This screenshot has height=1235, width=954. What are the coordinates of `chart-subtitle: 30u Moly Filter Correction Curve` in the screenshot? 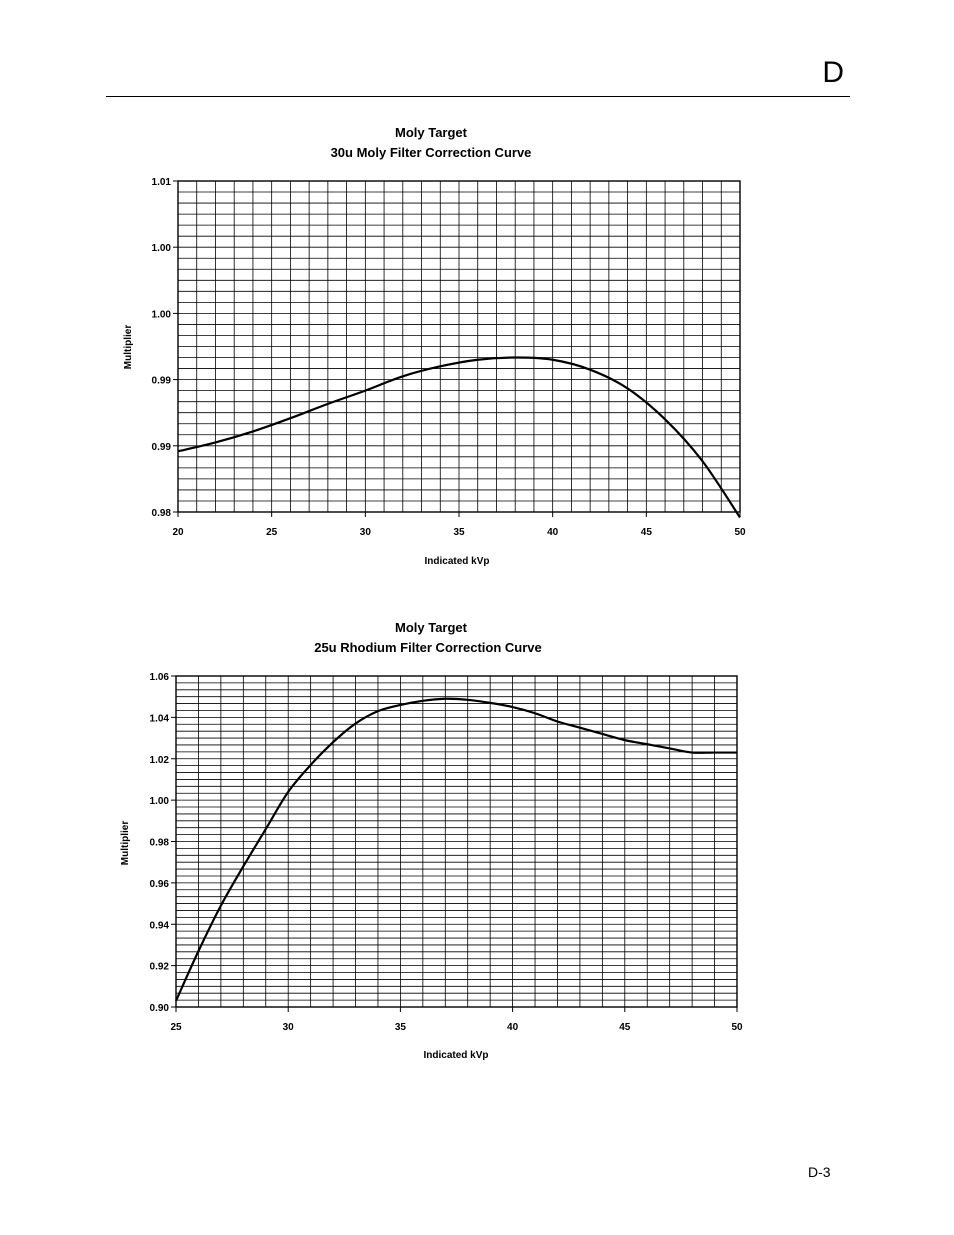 It's located at (431, 152).